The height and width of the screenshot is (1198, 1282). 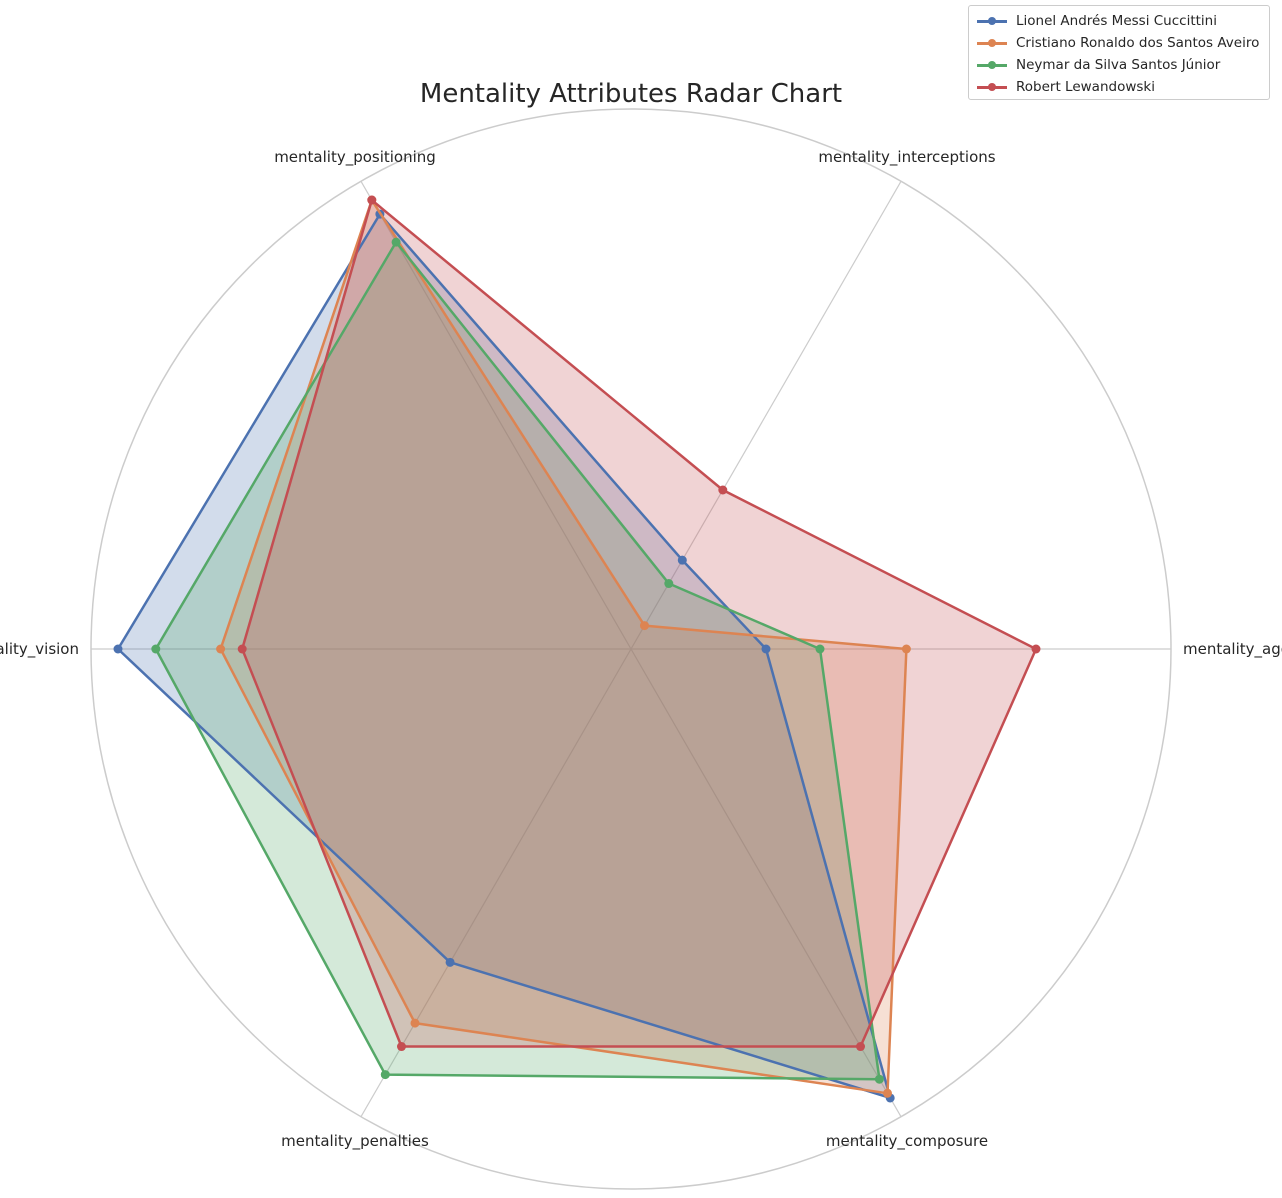 What do you see at coordinates (1085, 87) in the screenshot?
I see `legend-label: Robert Lewandowski` at bounding box center [1085, 87].